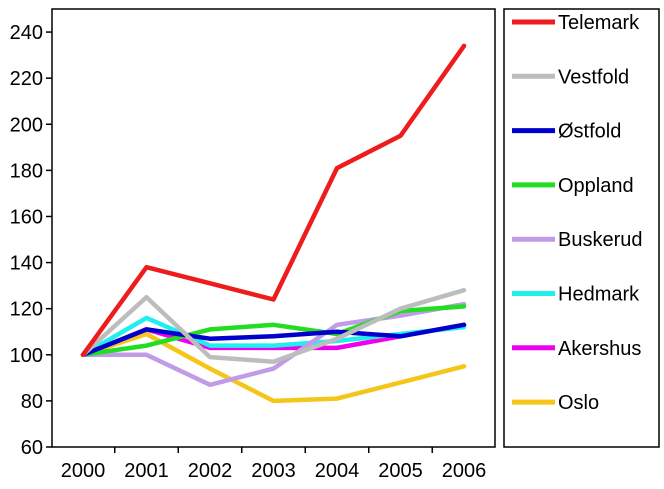  What do you see at coordinates (599, 349) in the screenshot?
I see `legend-label: Akershus` at bounding box center [599, 349].